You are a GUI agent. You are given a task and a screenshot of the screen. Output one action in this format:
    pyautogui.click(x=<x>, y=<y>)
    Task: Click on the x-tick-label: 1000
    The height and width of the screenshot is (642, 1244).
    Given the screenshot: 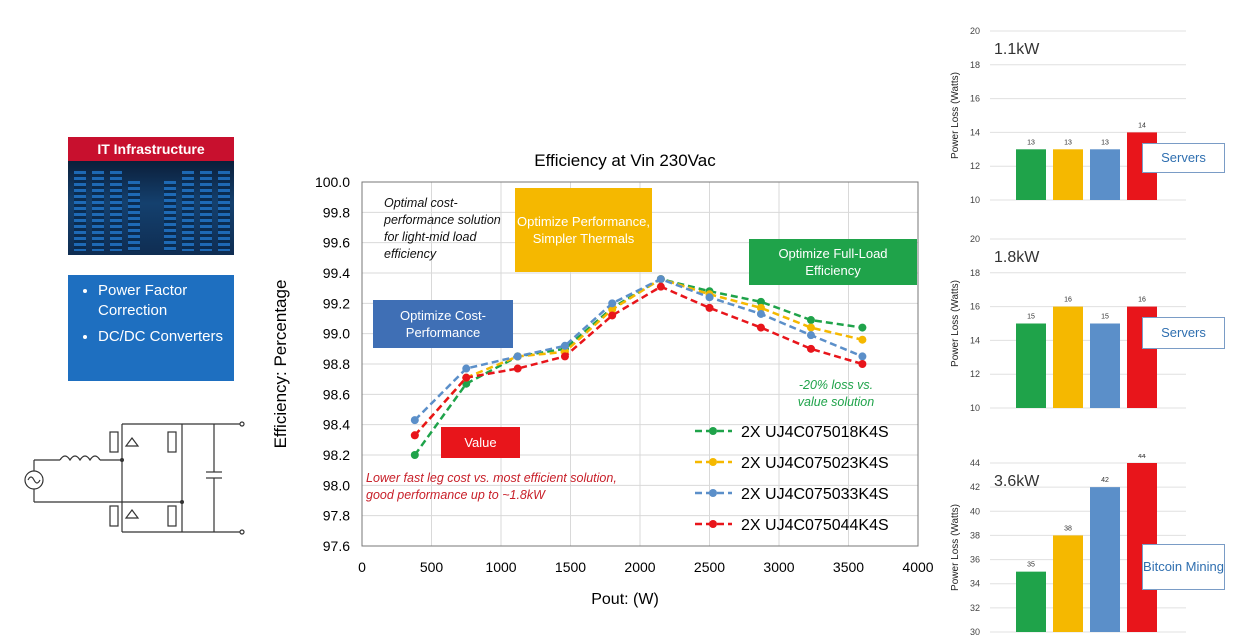 What is the action you would take?
    pyautogui.click(x=500, y=567)
    